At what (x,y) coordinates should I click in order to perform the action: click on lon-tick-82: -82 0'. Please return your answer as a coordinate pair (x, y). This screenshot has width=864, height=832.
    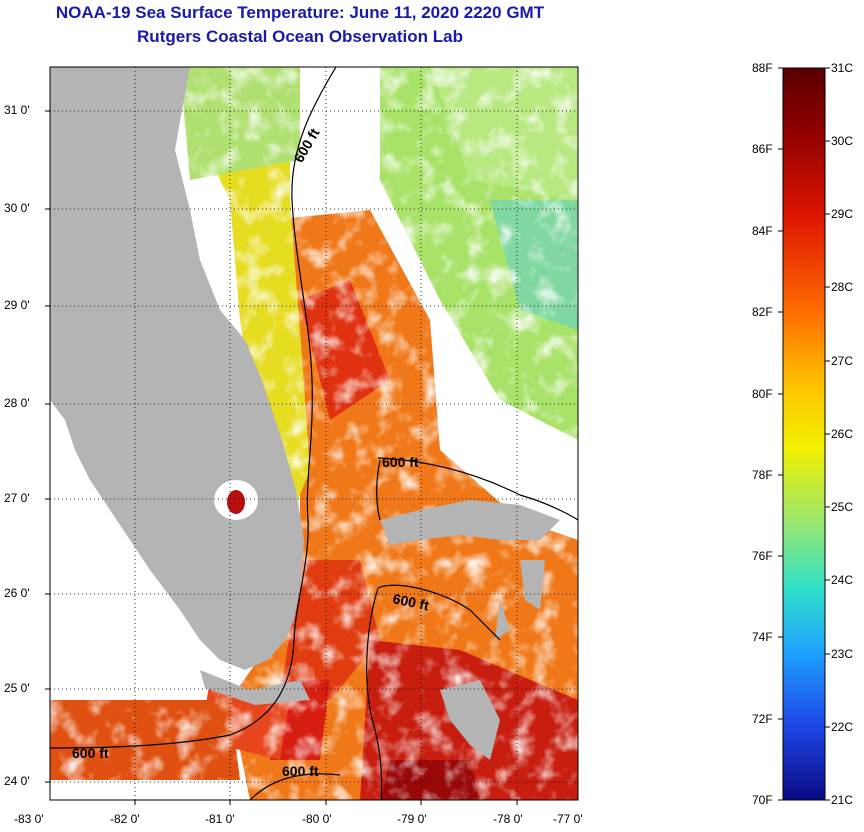
    Looking at the image, I should click on (125, 819).